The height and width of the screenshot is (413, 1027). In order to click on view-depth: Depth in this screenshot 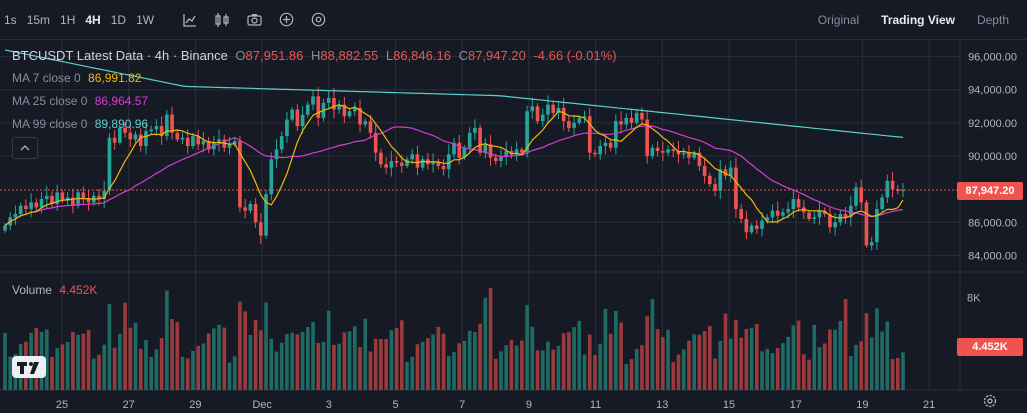, I will do `click(992, 20)`.